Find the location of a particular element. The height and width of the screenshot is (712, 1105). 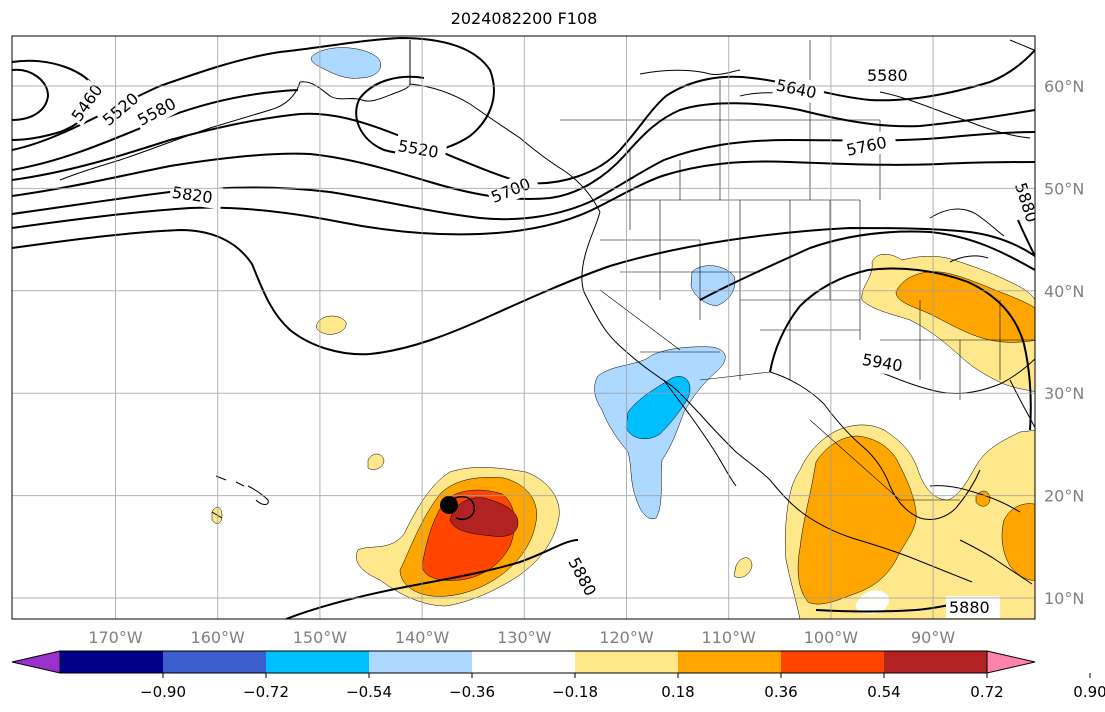

neg-anomaly-alaska is located at coordinates (346, 63).